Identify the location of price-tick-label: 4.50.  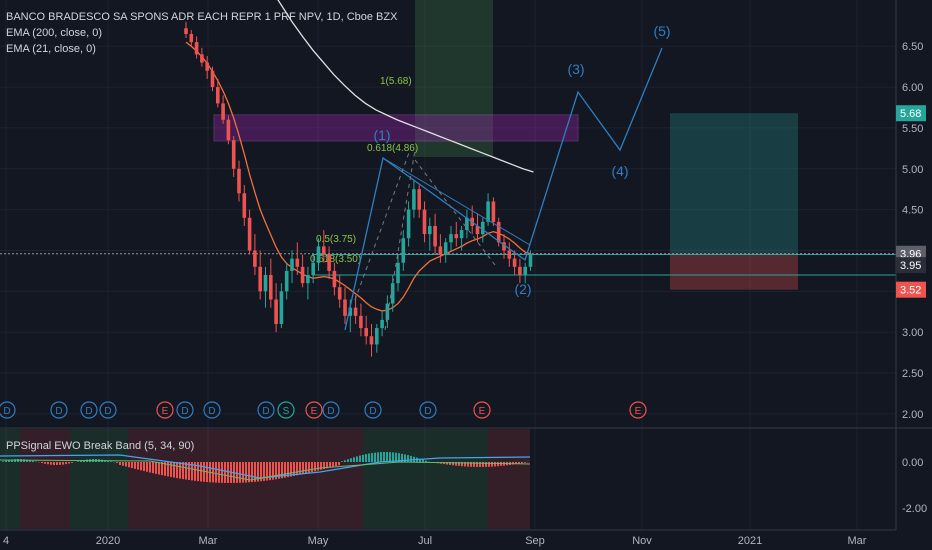
(912, 211).